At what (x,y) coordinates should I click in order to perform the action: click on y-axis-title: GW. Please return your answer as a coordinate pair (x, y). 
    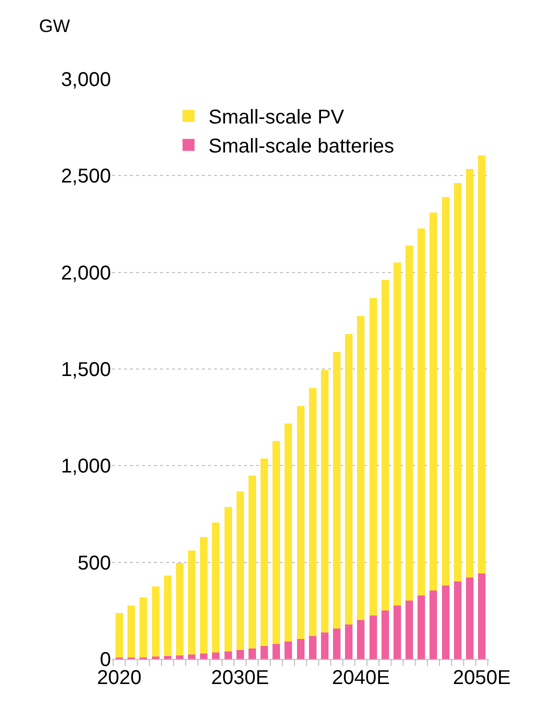
    Looking at the image, I should click on (54, 26).